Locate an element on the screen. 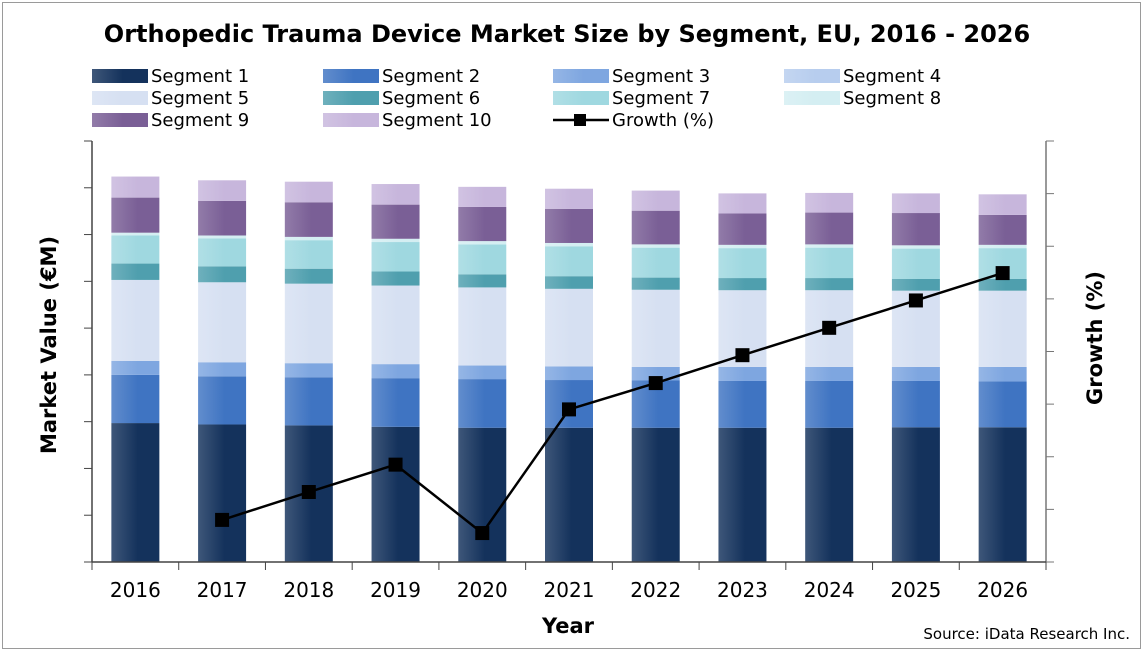 The height and width of the screenshot is (653, 1145). legend-label: Segment 2 is located at coordinates (431, 76).